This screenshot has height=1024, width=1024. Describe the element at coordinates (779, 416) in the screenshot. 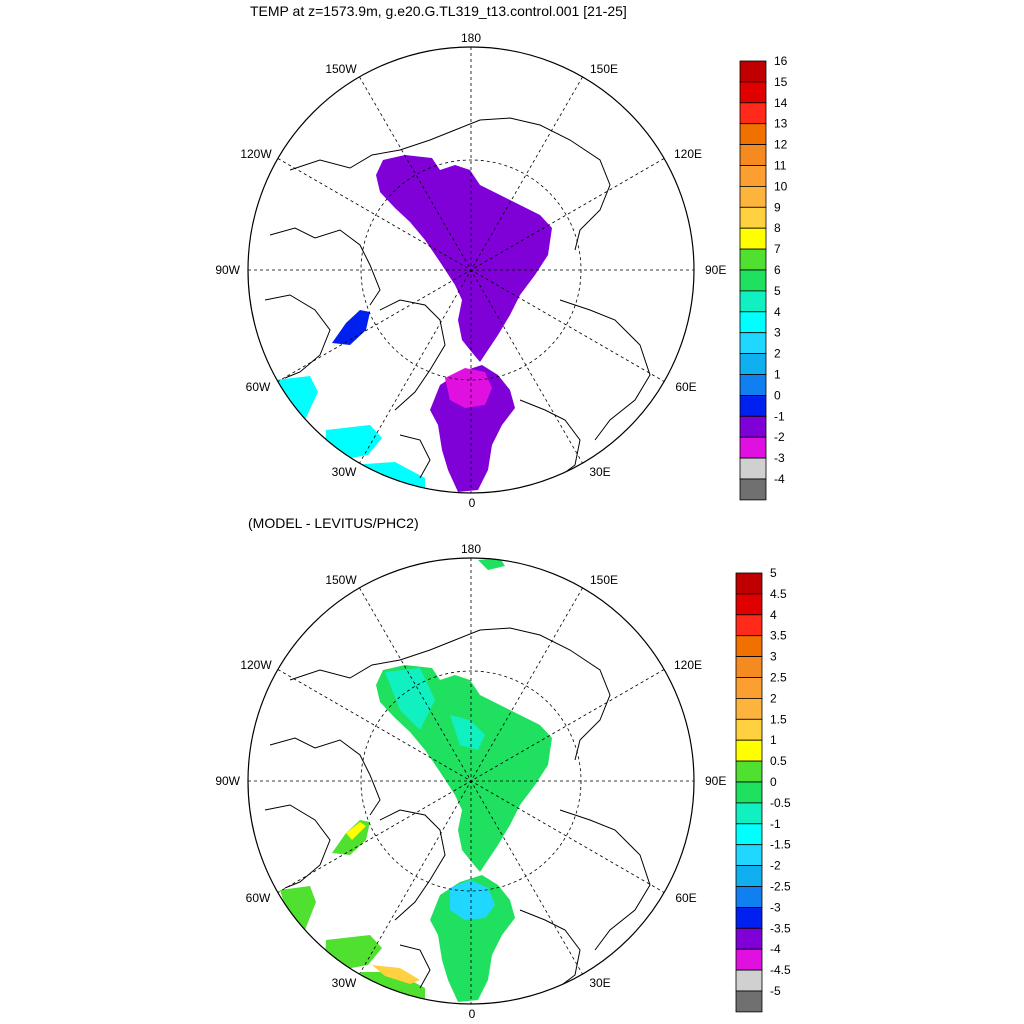

I see `top-colorbar-label: -1` at that location.